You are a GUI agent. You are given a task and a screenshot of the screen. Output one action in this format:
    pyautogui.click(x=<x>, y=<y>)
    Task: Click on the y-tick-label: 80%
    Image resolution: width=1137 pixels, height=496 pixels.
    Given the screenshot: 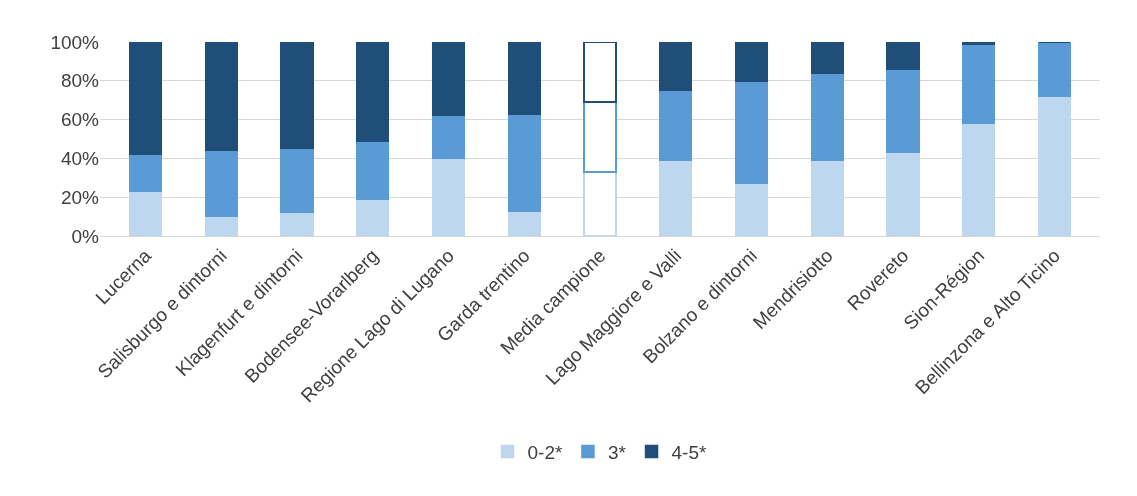 What is the action you would take?
    pyautogui.click(x=80, y=81)
    